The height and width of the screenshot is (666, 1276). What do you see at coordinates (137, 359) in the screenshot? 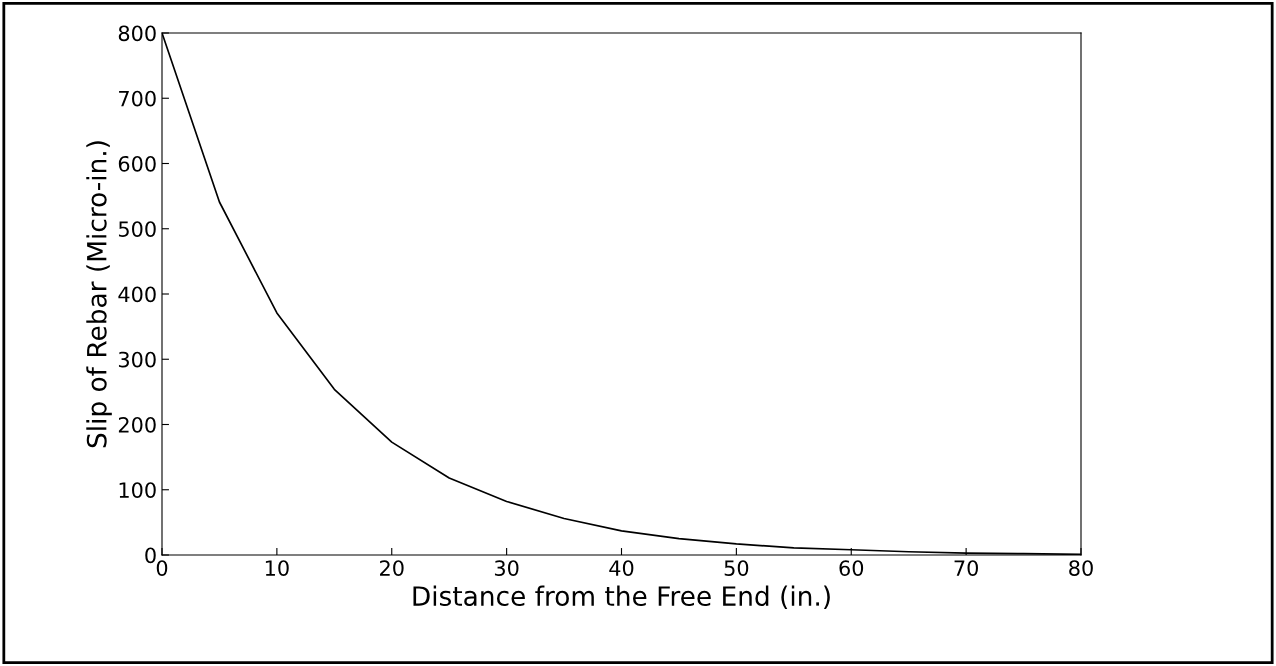
I see `y-tick-label: 300` at bounding box center [137, 359].